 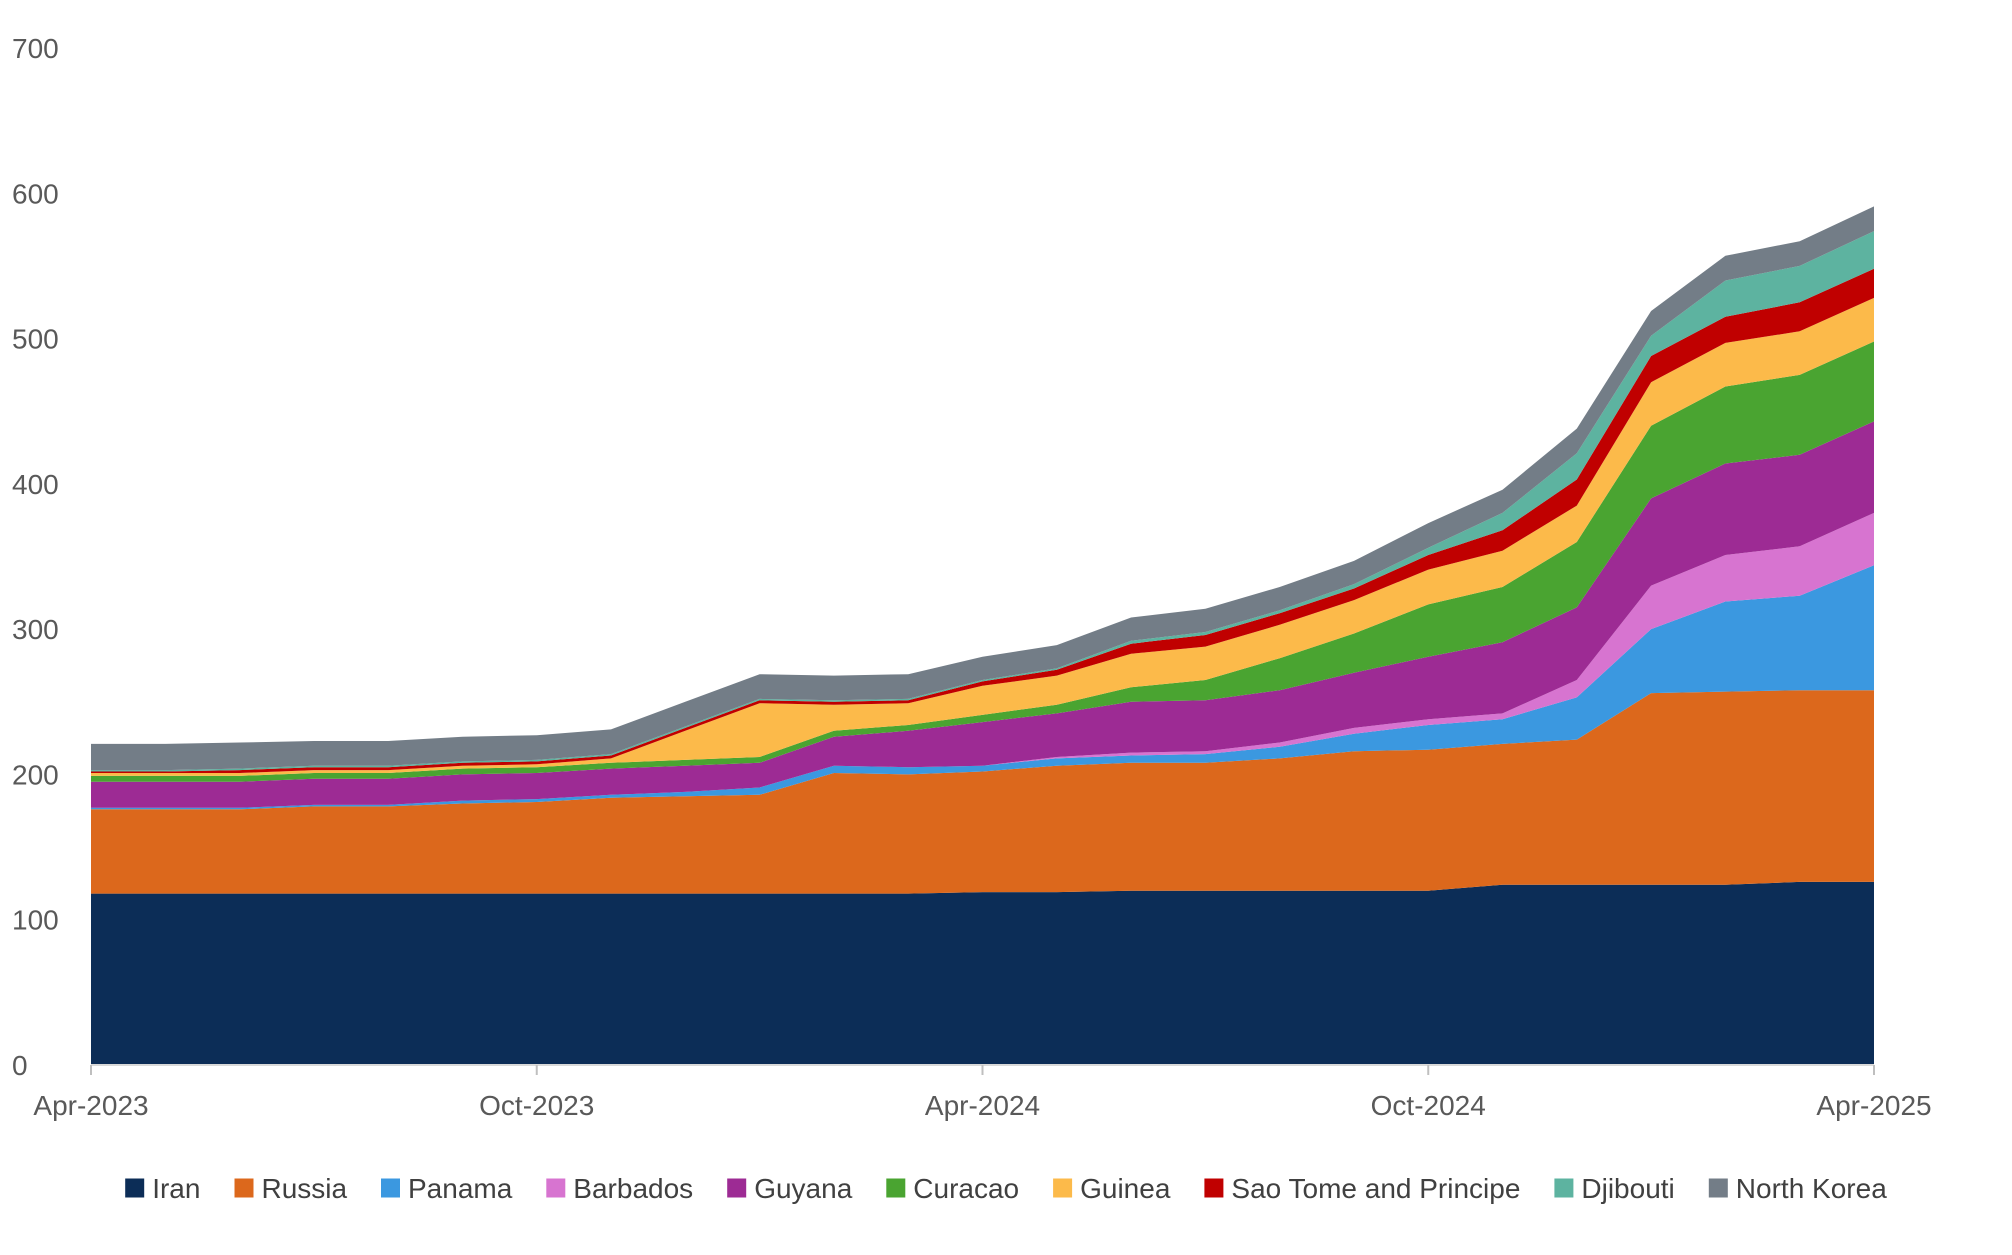 What do you see at coordinates (966, 1188) in the screenshot?
I see `legend-label: Curacao` at bounding box center [966, 1188].